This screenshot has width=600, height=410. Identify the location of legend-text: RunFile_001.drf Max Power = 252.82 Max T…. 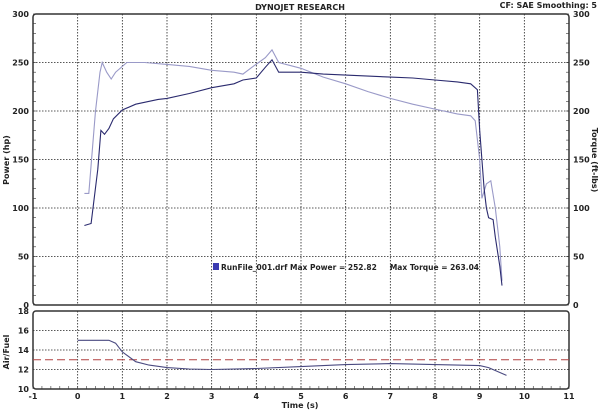
(350, 267).